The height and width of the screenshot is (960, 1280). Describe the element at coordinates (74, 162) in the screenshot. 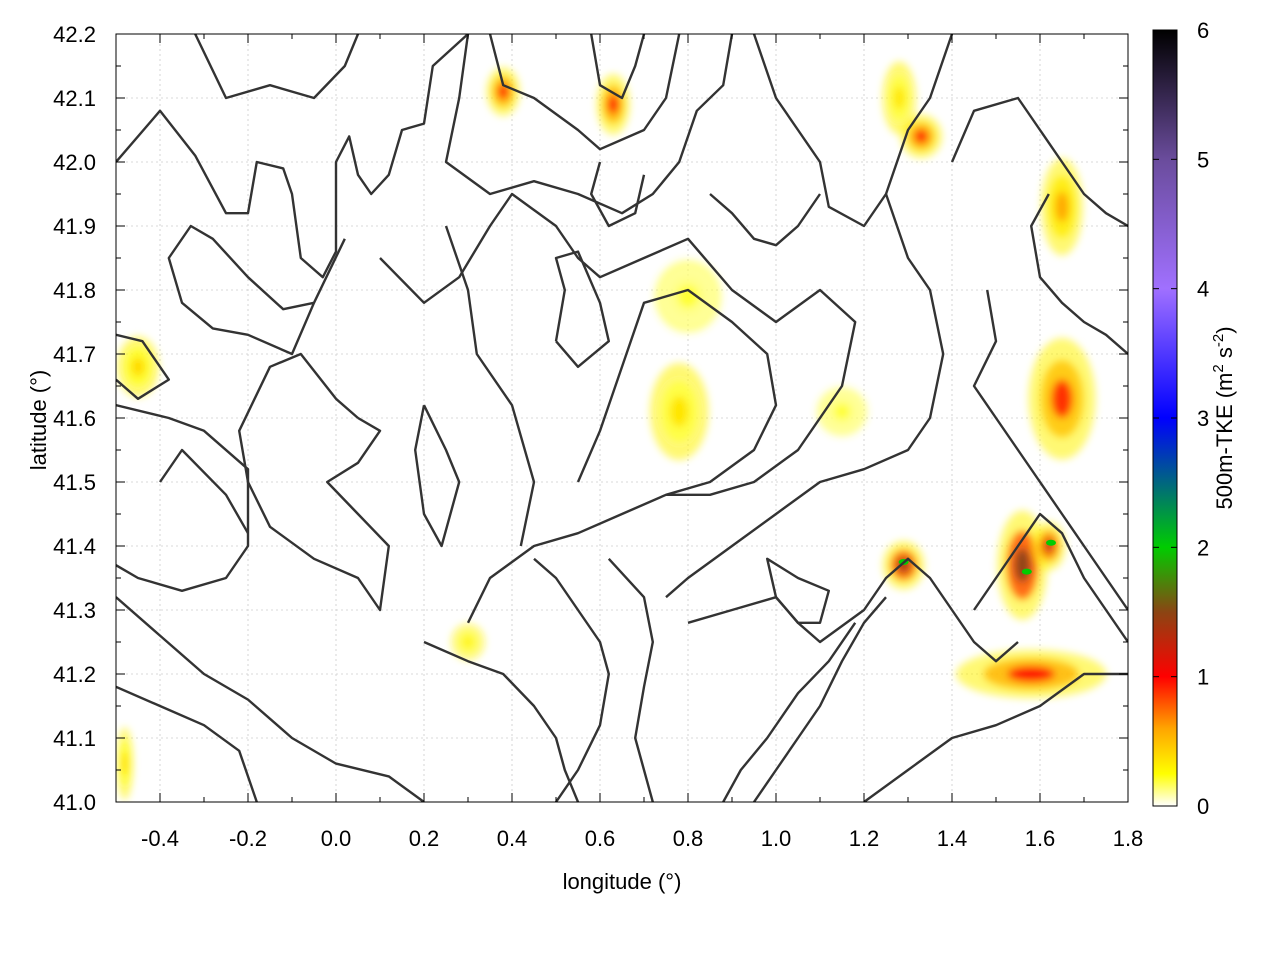

I see `y-tick-label: 42.0` at that location.